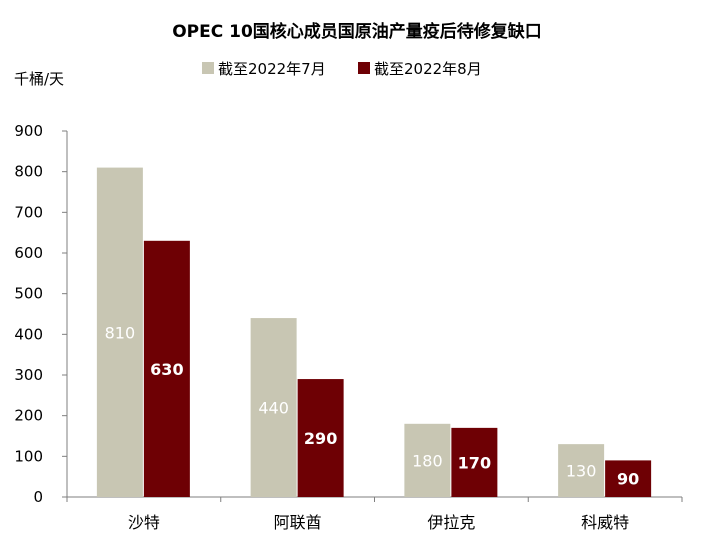 Image resolution: width=704 pixels, height=554 pixels. I want to click on category-label-0: 沙特, so click(144, 522).